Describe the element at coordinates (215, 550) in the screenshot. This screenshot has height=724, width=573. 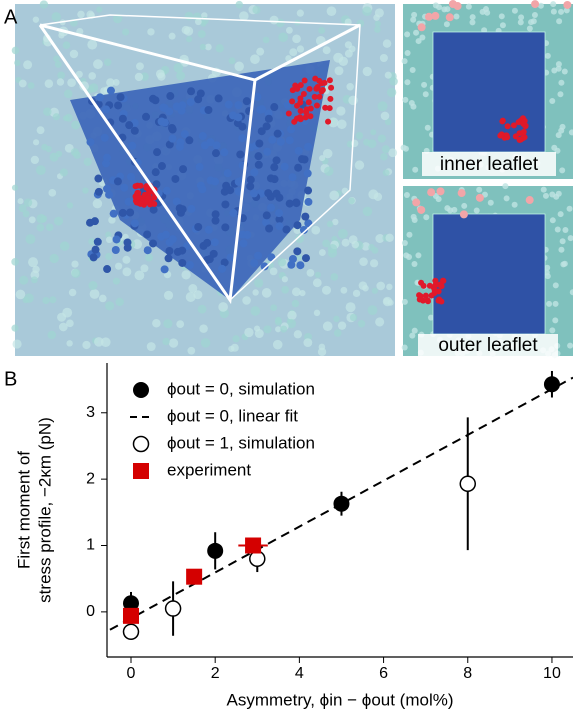
I see `point` at that location.